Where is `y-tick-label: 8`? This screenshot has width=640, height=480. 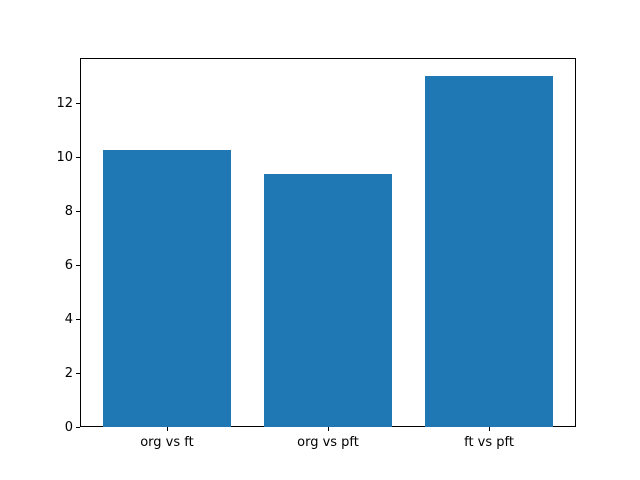
y-tick-label: 8 is located at coordinates (68, 211).